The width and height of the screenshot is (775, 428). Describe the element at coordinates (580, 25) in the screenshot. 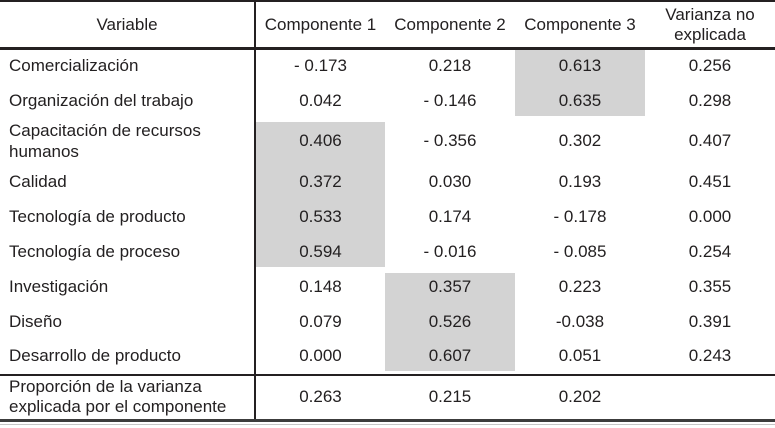

I see `header-cell-componente-3: Componente 3` at that location.